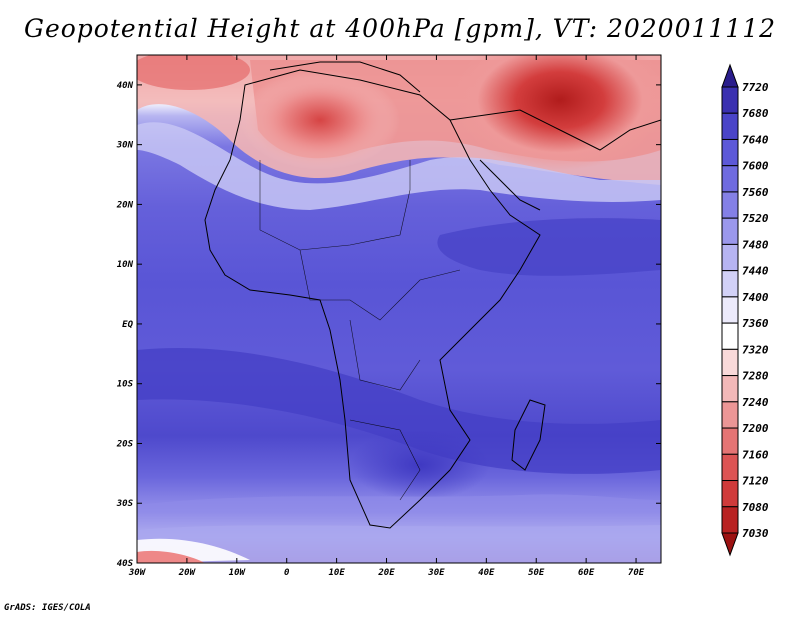  Describe the element at coordinates (755, 507) in the screenshot. I see `colorbar-label: 7080` at that location.